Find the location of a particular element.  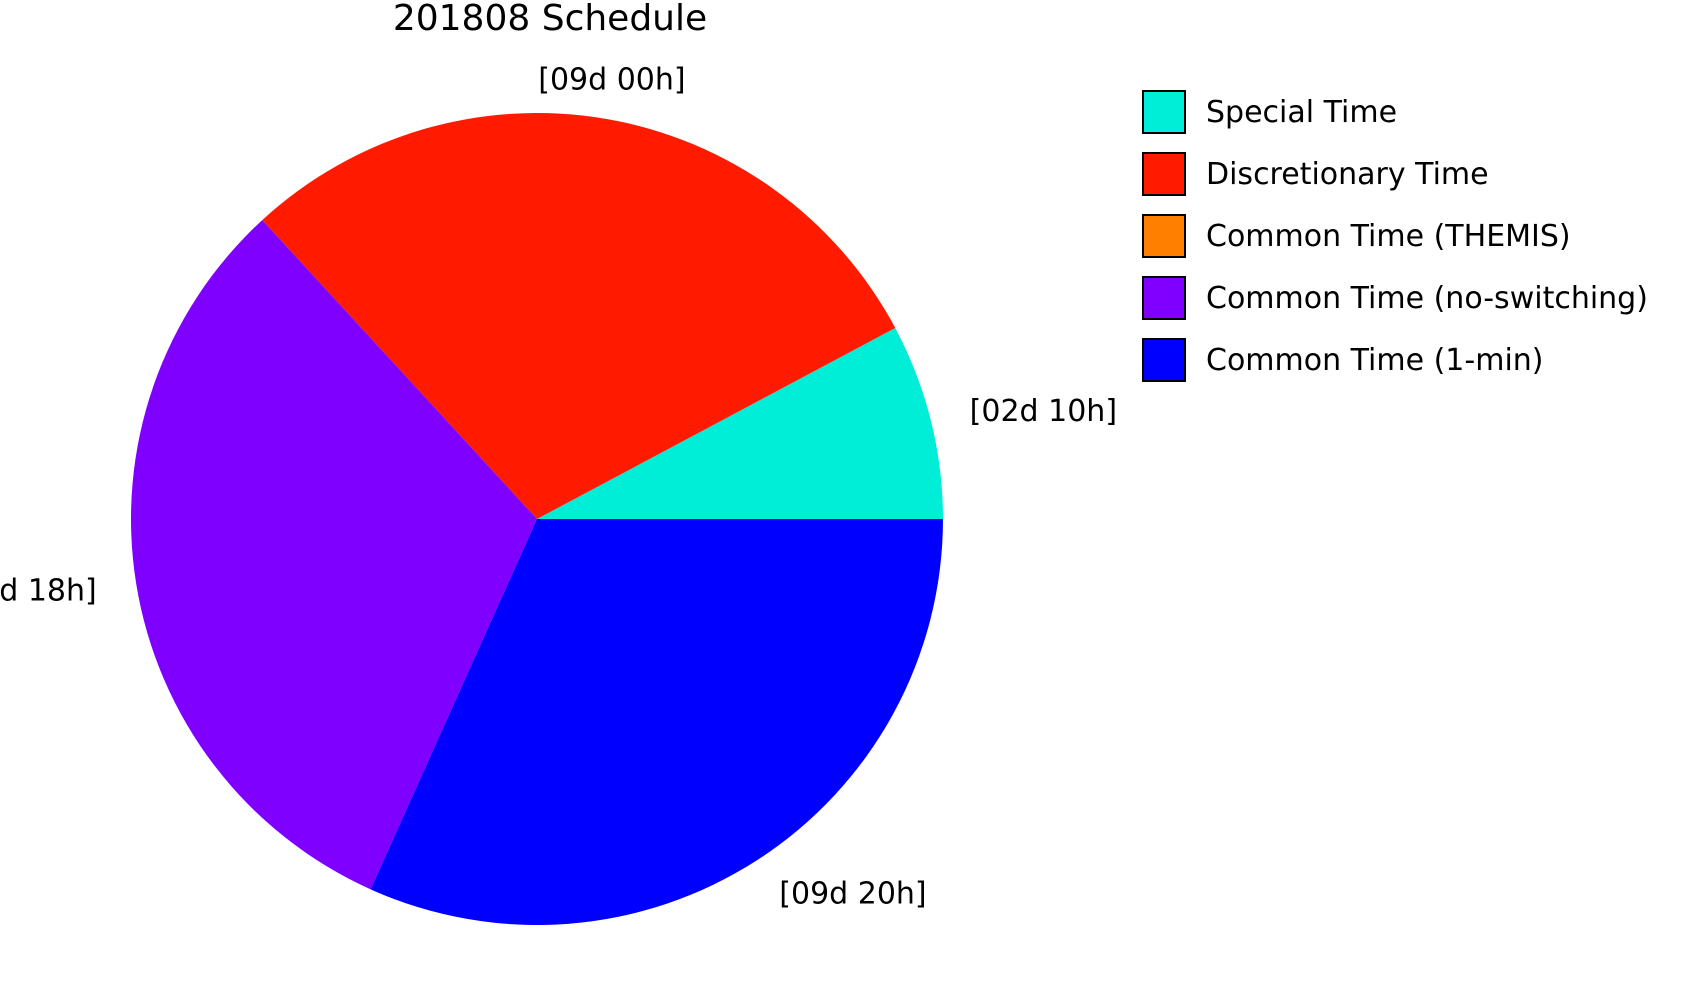

legend-label-common-time-1-min: Common Time (1-min) is located at coordinates (1375, 360).